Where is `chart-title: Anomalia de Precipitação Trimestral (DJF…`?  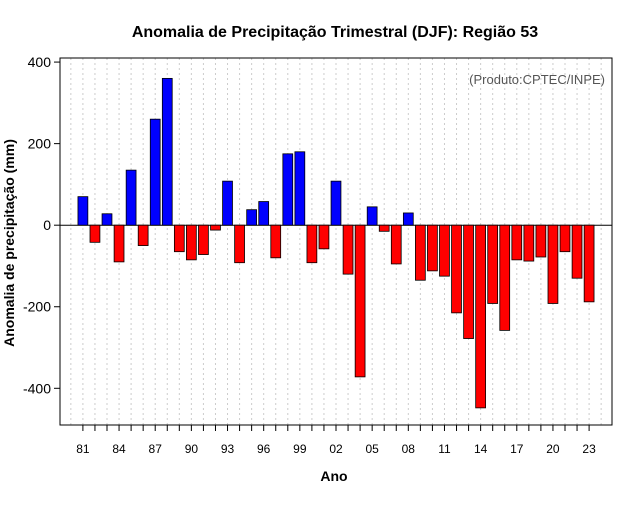 chart-title: Anomalia de Precipitação Trimestral (DJF… is located at coordinates (335, 32).